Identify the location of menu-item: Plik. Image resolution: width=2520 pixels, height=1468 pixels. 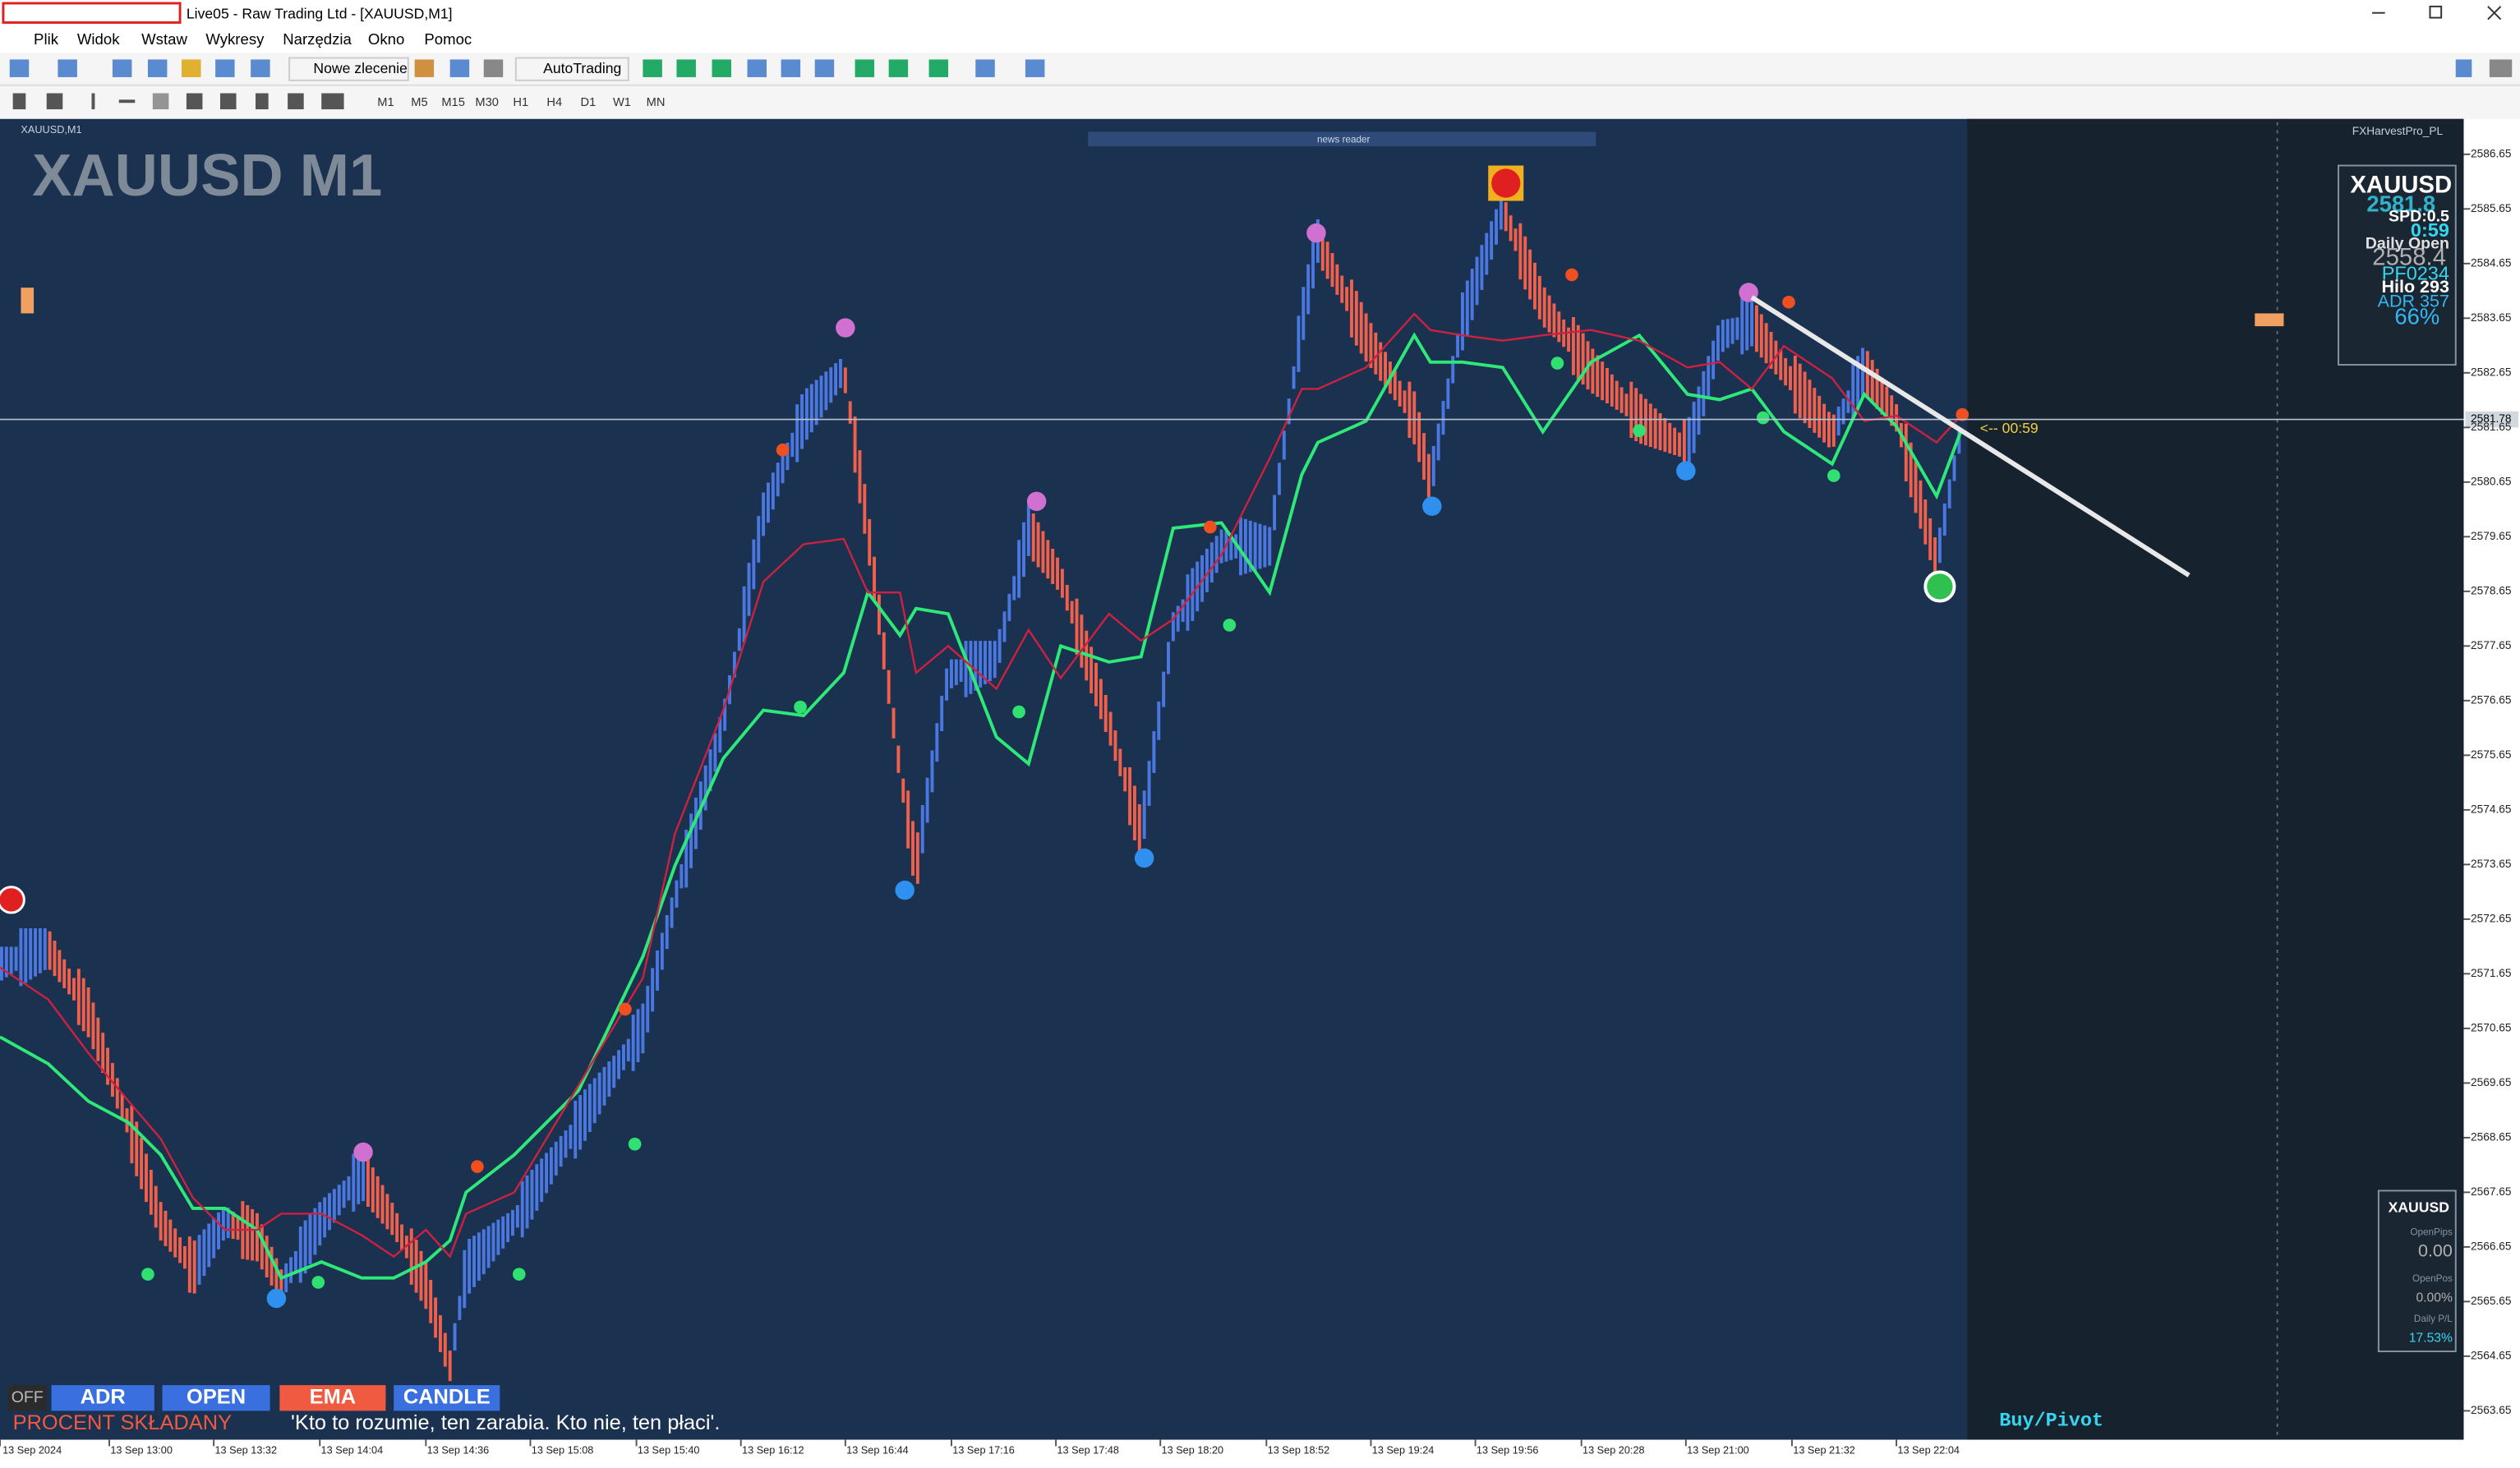
(46, 39).